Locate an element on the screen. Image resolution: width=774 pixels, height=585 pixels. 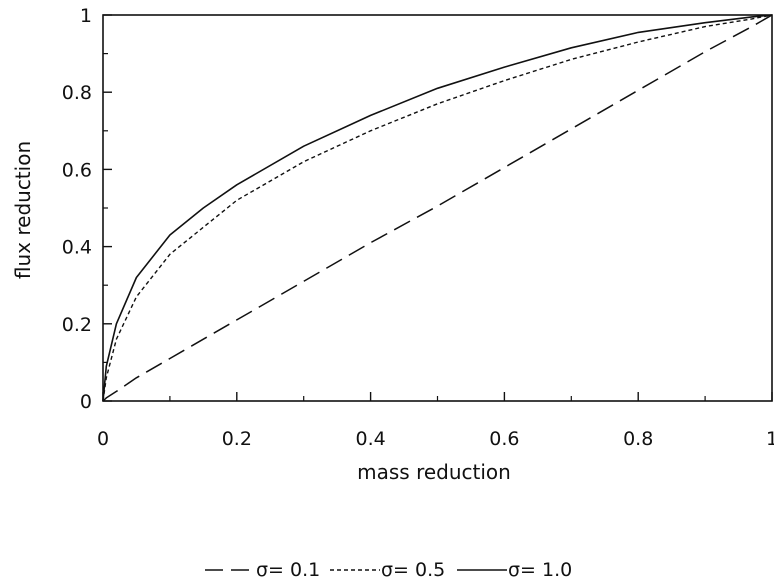
x-axis-label: mass reduction is located at coordinates (434, 472).